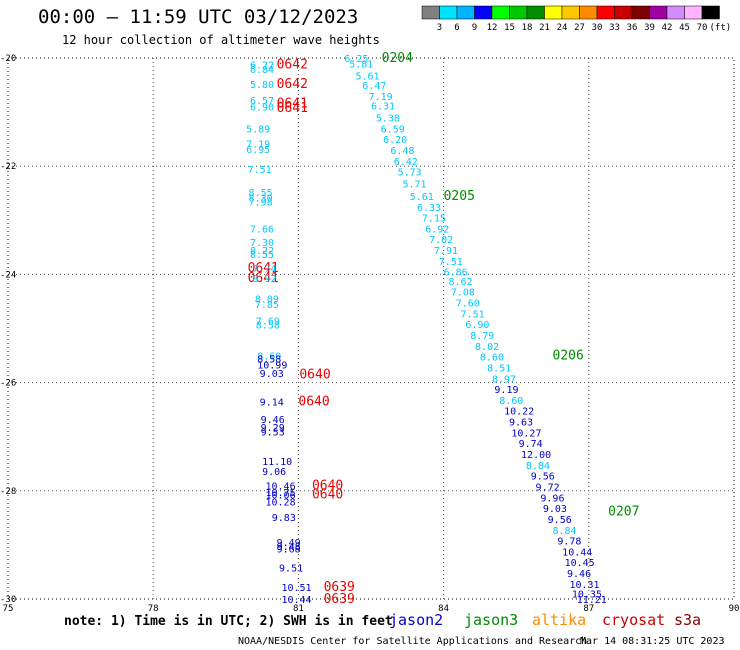 This screenshot has height=650, width=740. Describe the element at coordinates (393, 129) in the screenshot. I see `wave-height-label: 6.59` at that location.